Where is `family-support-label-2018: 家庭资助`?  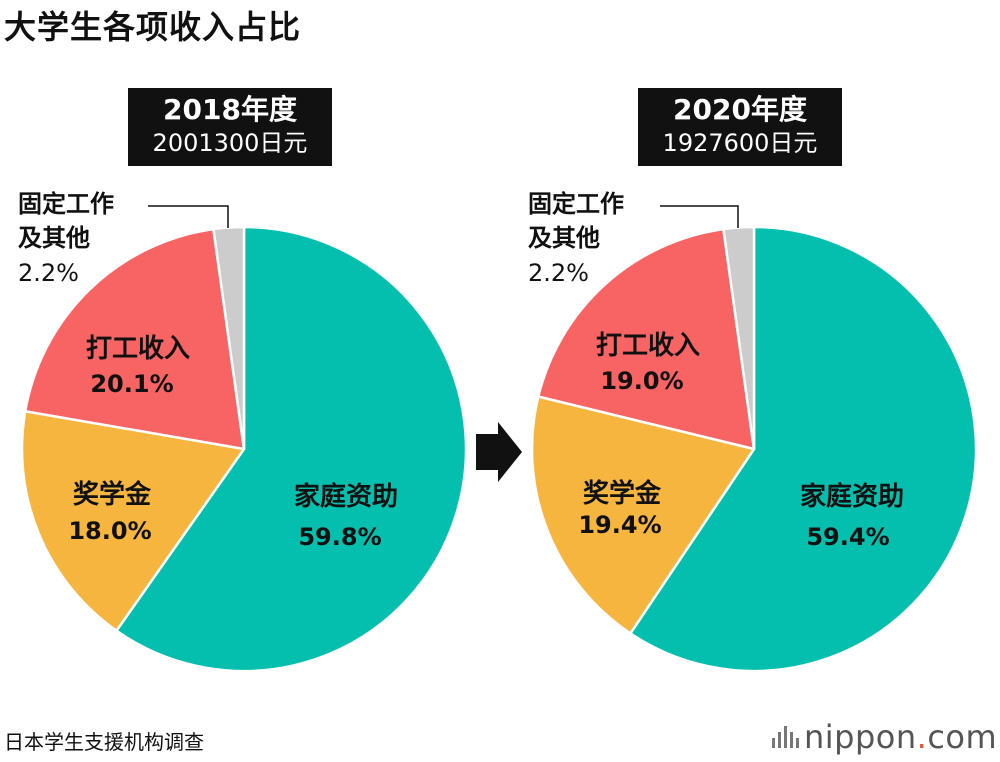 family-support-label-2018: 家庭资助 is located at coordinates (346, 496).